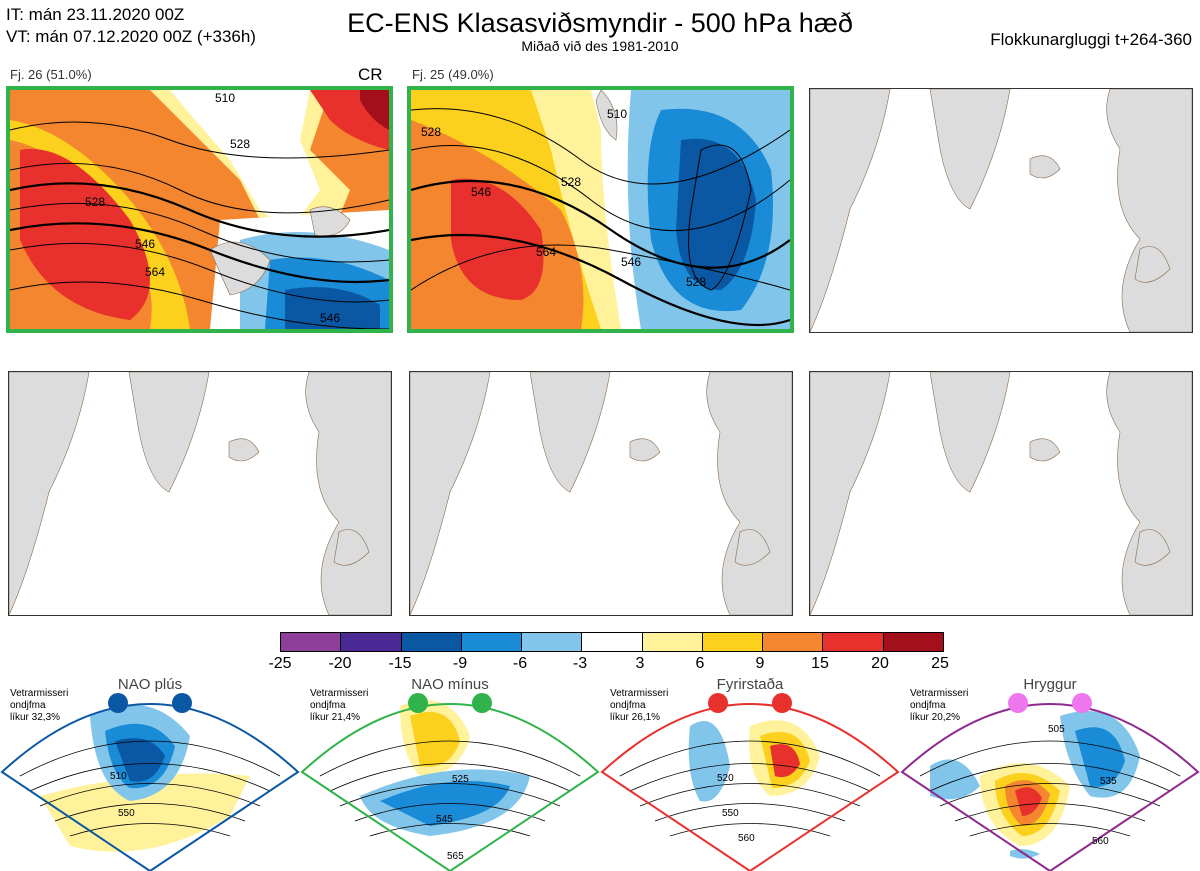  What do you see at coordinates (580, 663) in the screenshot?
I see `colorbar-tick: -3` at bounding box center [580, 663].